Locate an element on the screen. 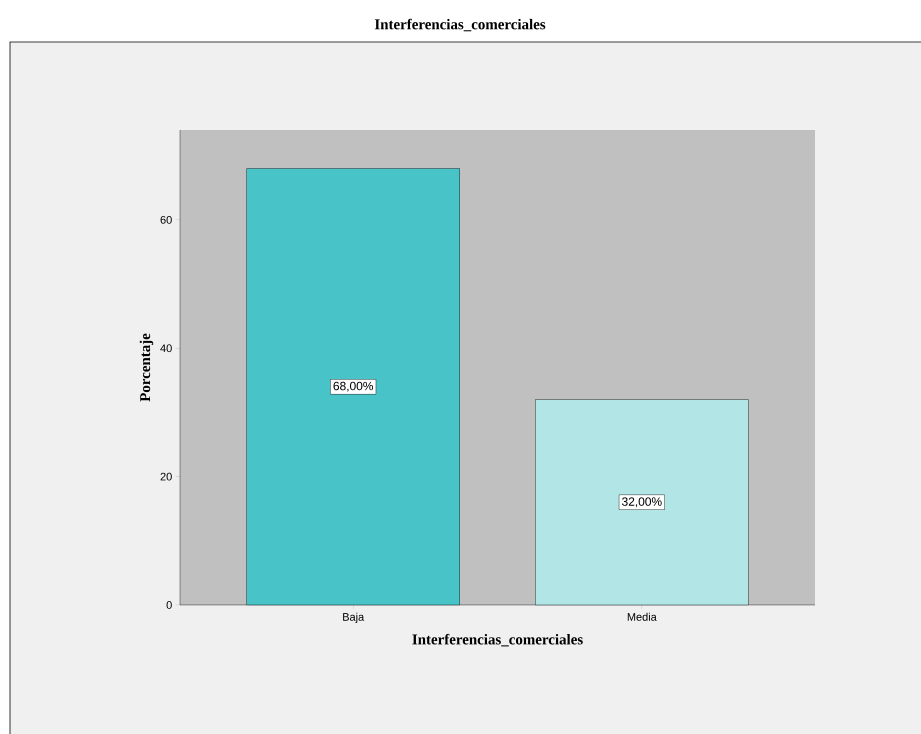 The height and width of the screenshot is (734, 921). y-tick-label: 20 is located at coordinates (166, 476).